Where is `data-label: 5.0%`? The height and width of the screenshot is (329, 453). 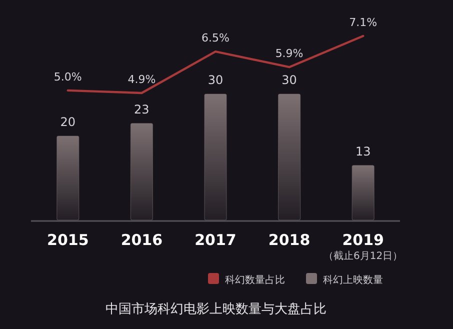
data-label: 5.0% is located at coordinates (68, 77).